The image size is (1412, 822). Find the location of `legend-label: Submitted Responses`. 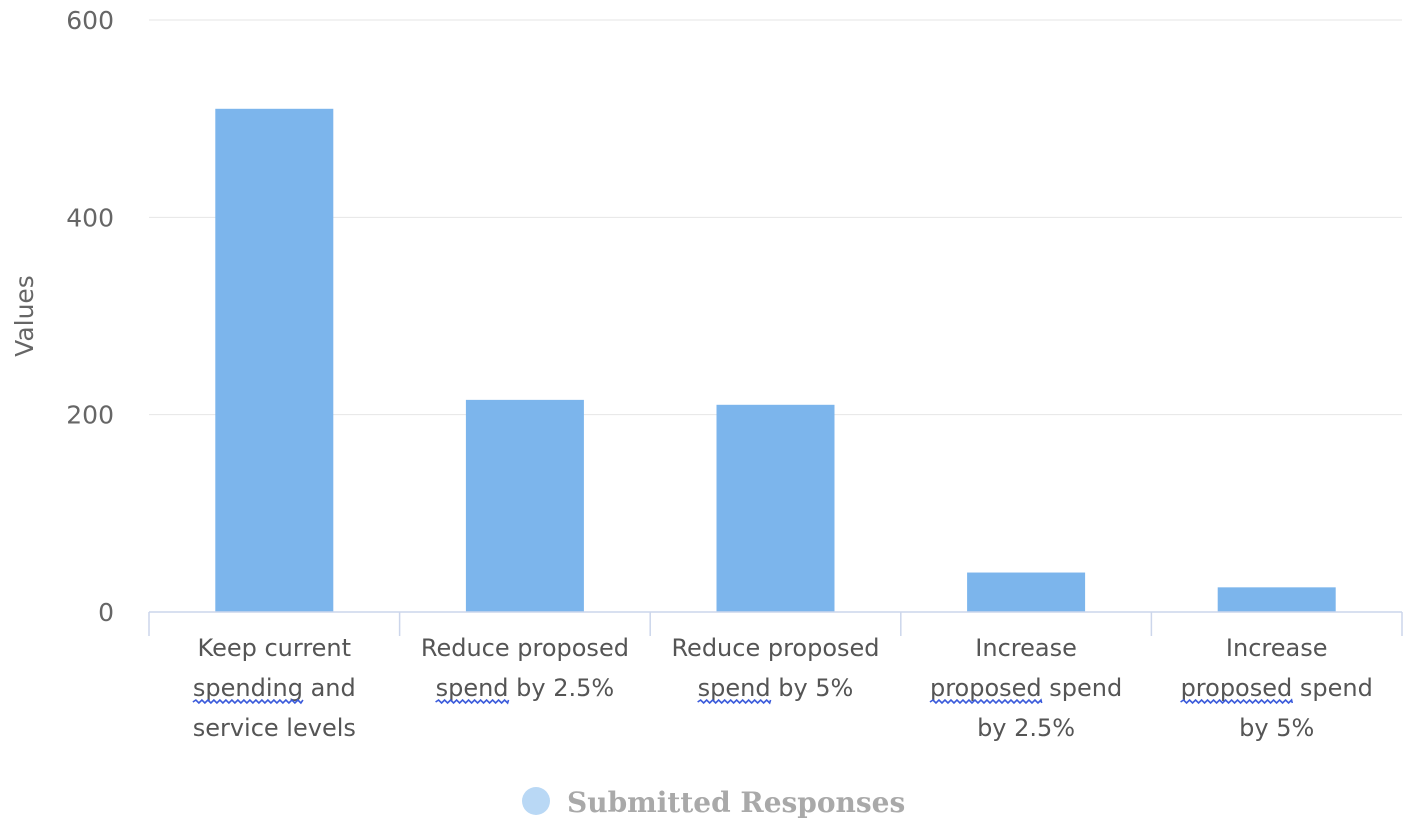

legend-label: Submitted Responses is located at coordinates (736, 802).